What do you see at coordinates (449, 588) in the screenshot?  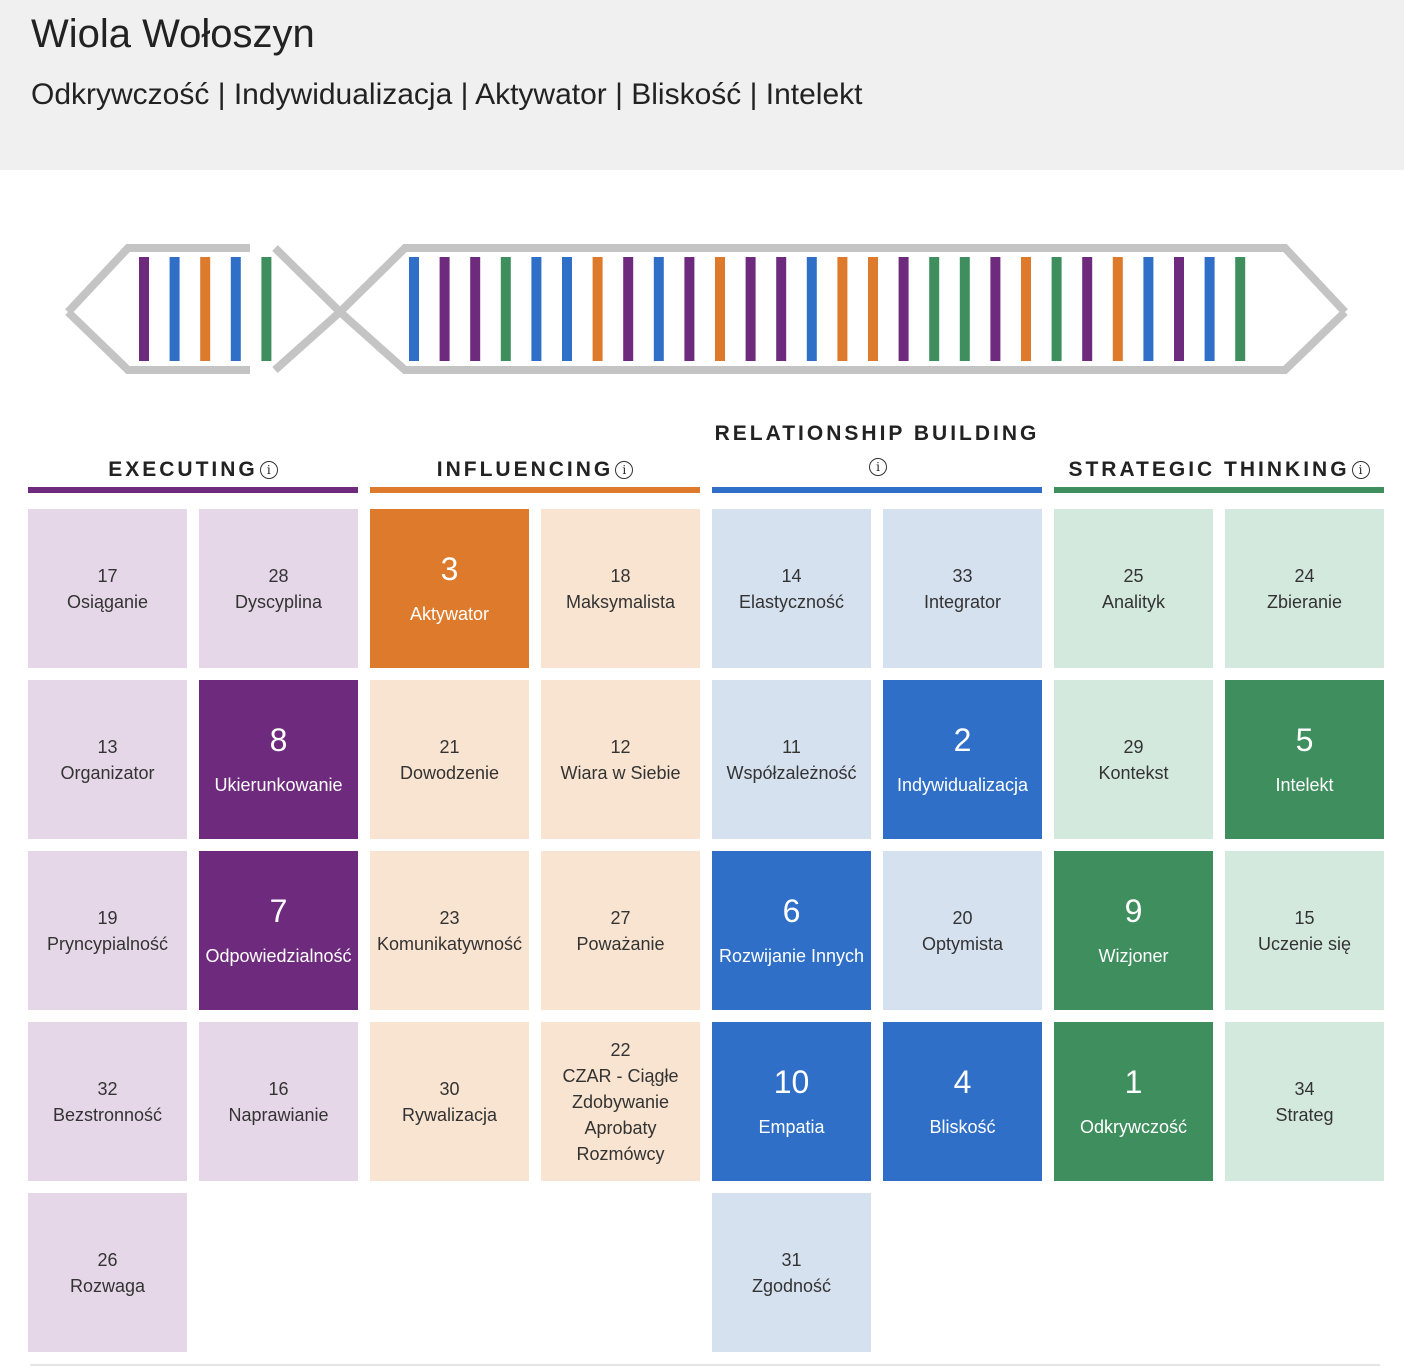 I see `strength-tile: 3 Aktywator` at bounding box center [449, 588].